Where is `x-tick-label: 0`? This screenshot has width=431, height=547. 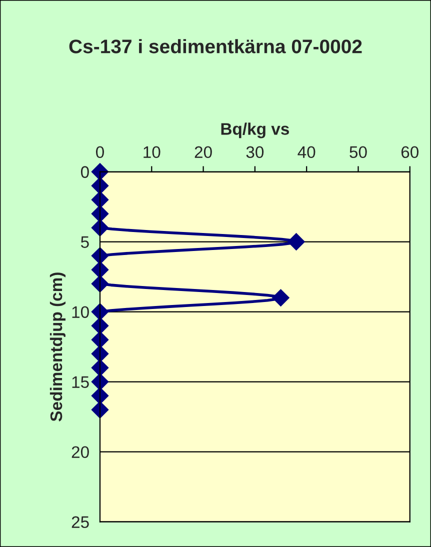
x-tick-label: 0 is located at coordinates (100, 152).